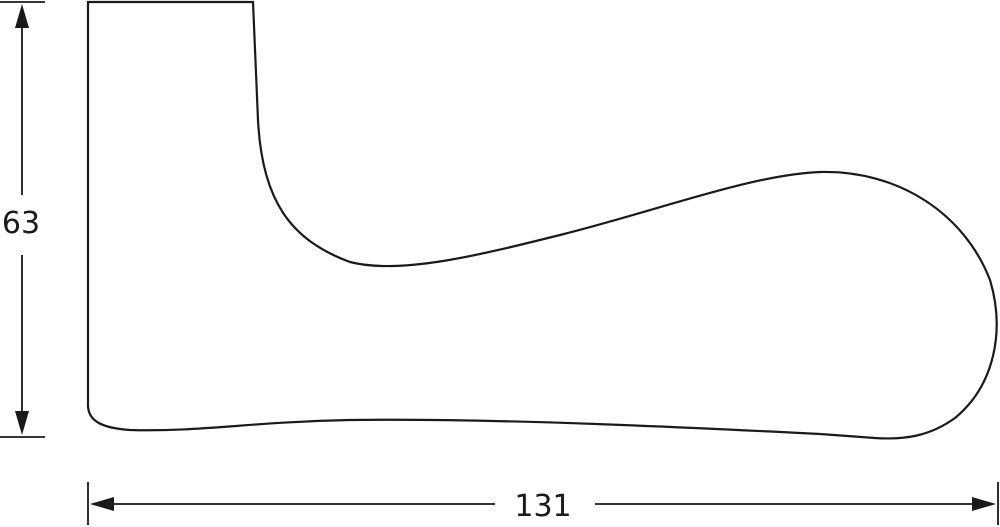 The width and height of the screenshot is (1000, 527). I want to click on width-dimension: 131, so click(543, 503).